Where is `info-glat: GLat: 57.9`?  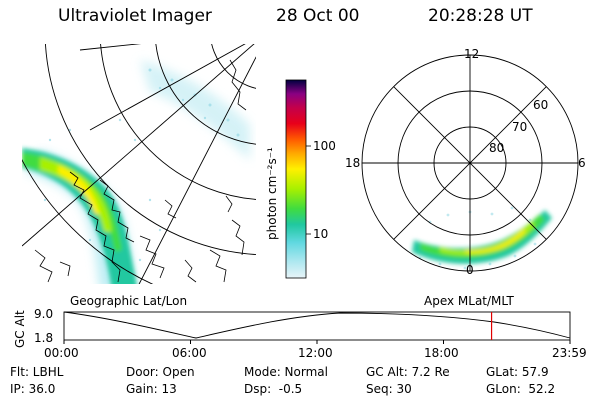
info-glat: GLat: 57.9 is located at coordinates (517, 372).